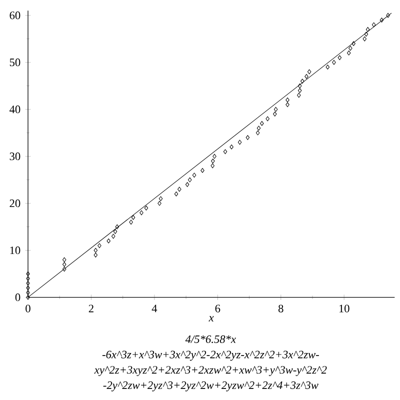 Image resolution: width=400 pixels, height=400 pixels. I want to click on y-tick-label: 60, so click(15, 16).